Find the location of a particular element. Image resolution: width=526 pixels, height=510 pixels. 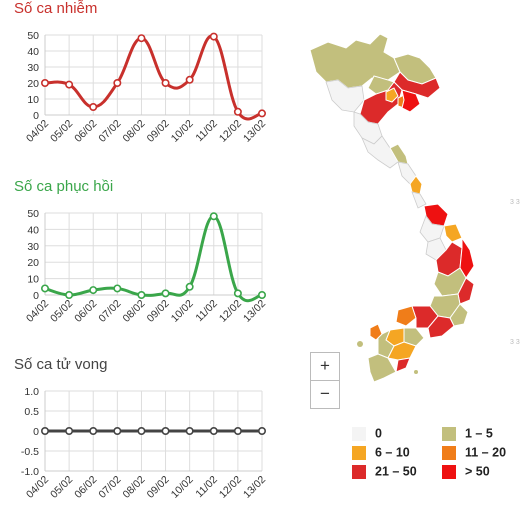

map-region-quangtri is located at coordinates (416, 185).